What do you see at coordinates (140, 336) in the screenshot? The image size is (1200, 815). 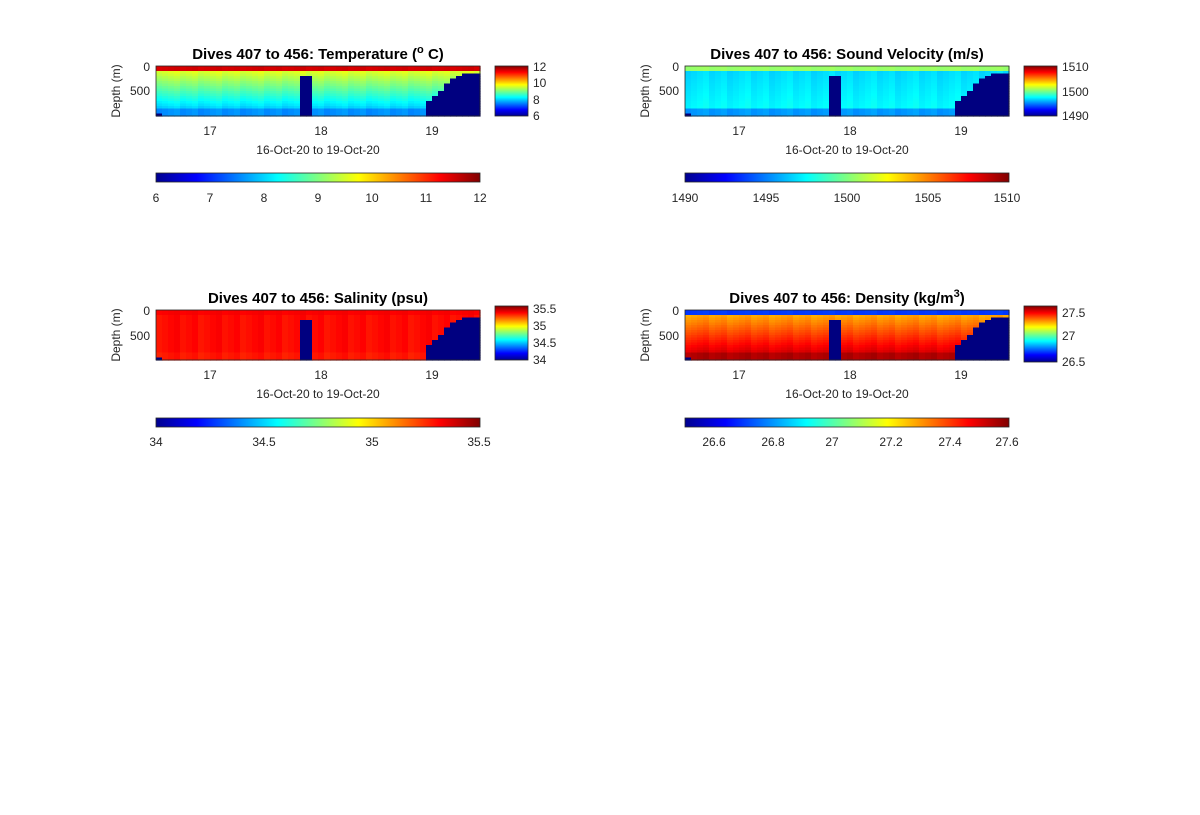 I see `y-tick-salinity-500: 500` at bounding box center [140, 336].